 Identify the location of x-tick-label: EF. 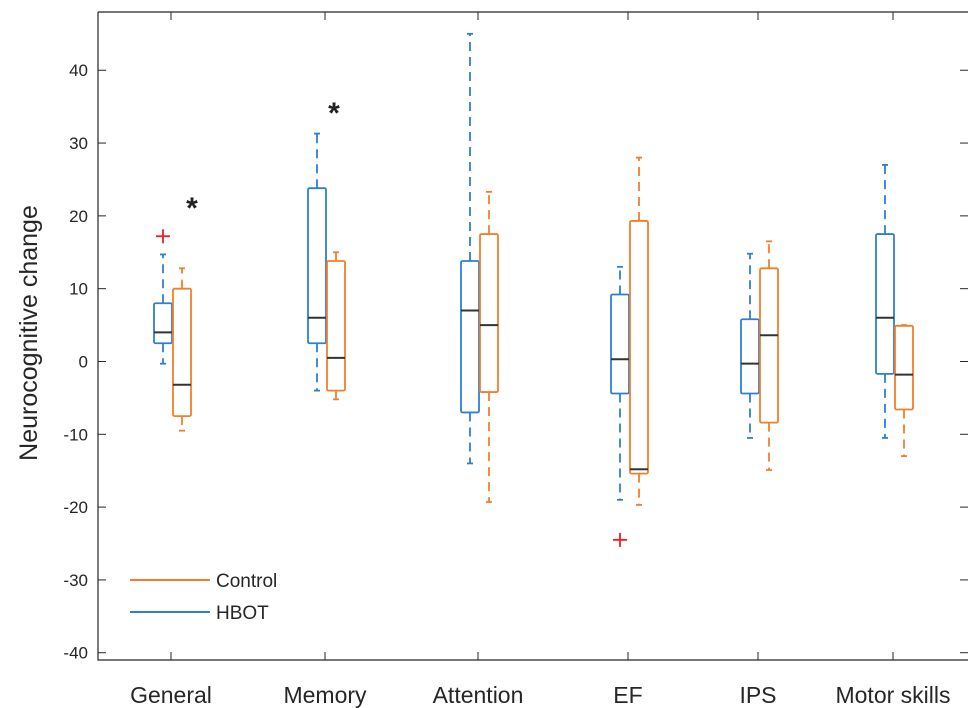
(627, 695).